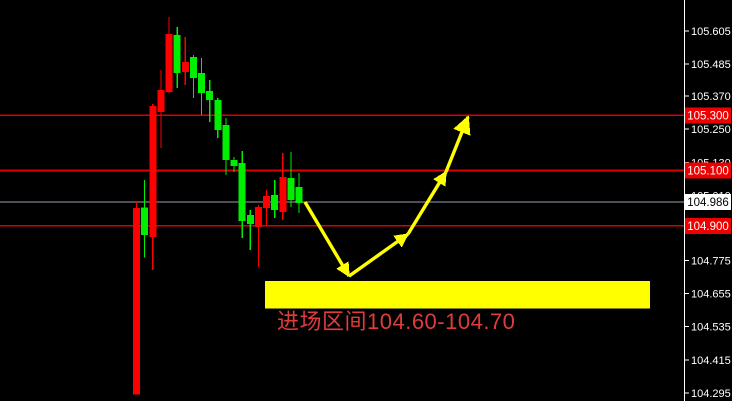  I want to click on level-price-label-text: 105.100, so click(708, 172).